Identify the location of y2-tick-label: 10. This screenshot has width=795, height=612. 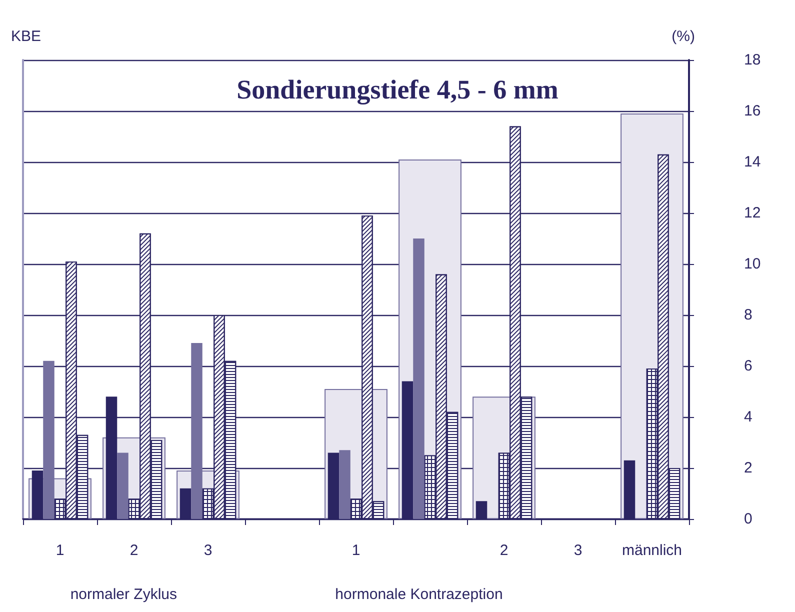
(752, 264).